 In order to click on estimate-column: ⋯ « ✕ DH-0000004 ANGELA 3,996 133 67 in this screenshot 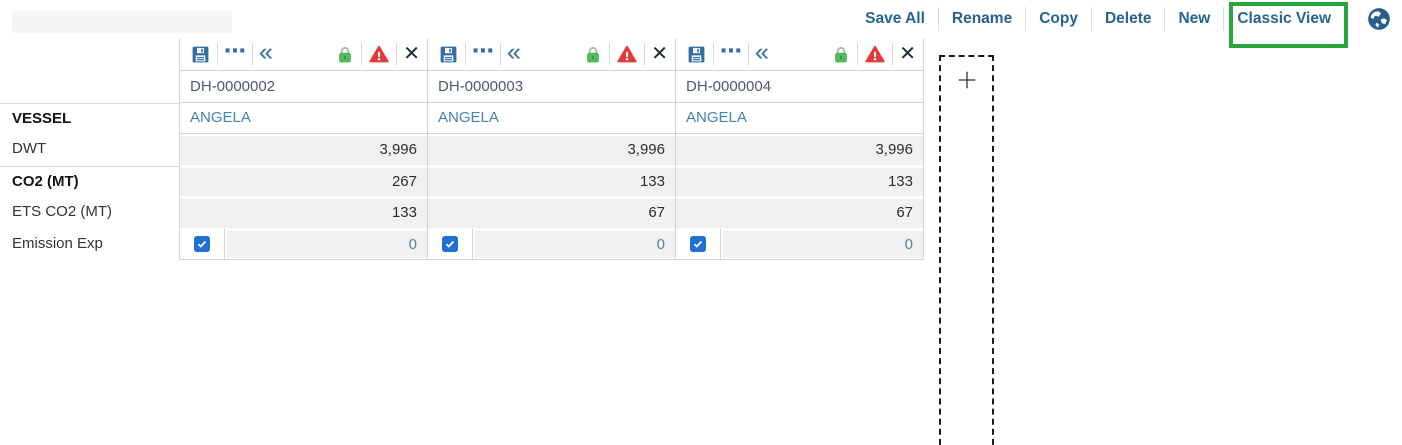, I will do `click(799, 149)`.